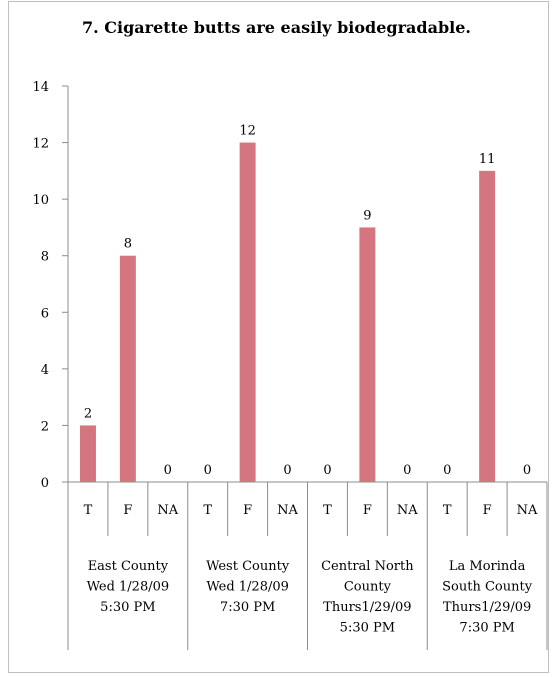  Describe the element at coordinates (45, 370) in the screenshot. I see `y-tick-label: 4` at that location.